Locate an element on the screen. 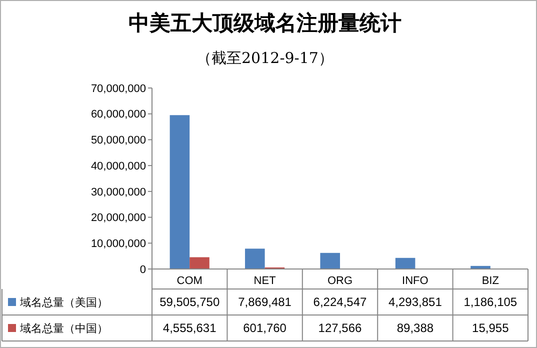 The image size is (537, 348). data-label: 1,186,105 is located at coordinates (491, 302).